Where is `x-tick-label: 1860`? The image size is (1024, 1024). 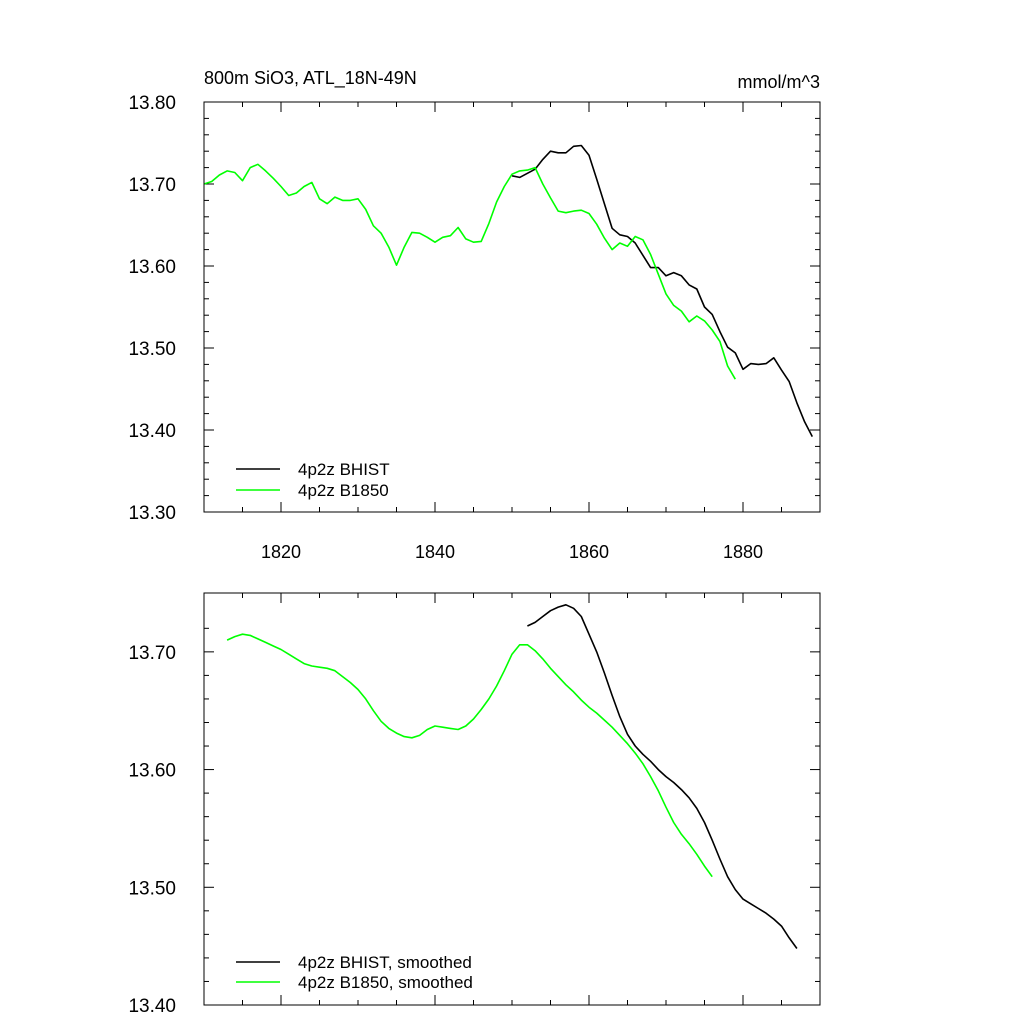
x-tick-label: 1860 is located at coordinates (589, 552).